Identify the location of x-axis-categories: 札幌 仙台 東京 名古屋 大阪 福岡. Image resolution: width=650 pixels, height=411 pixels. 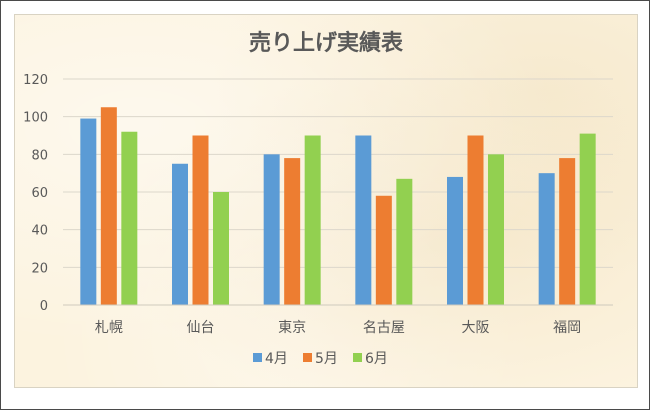
(338, 328).